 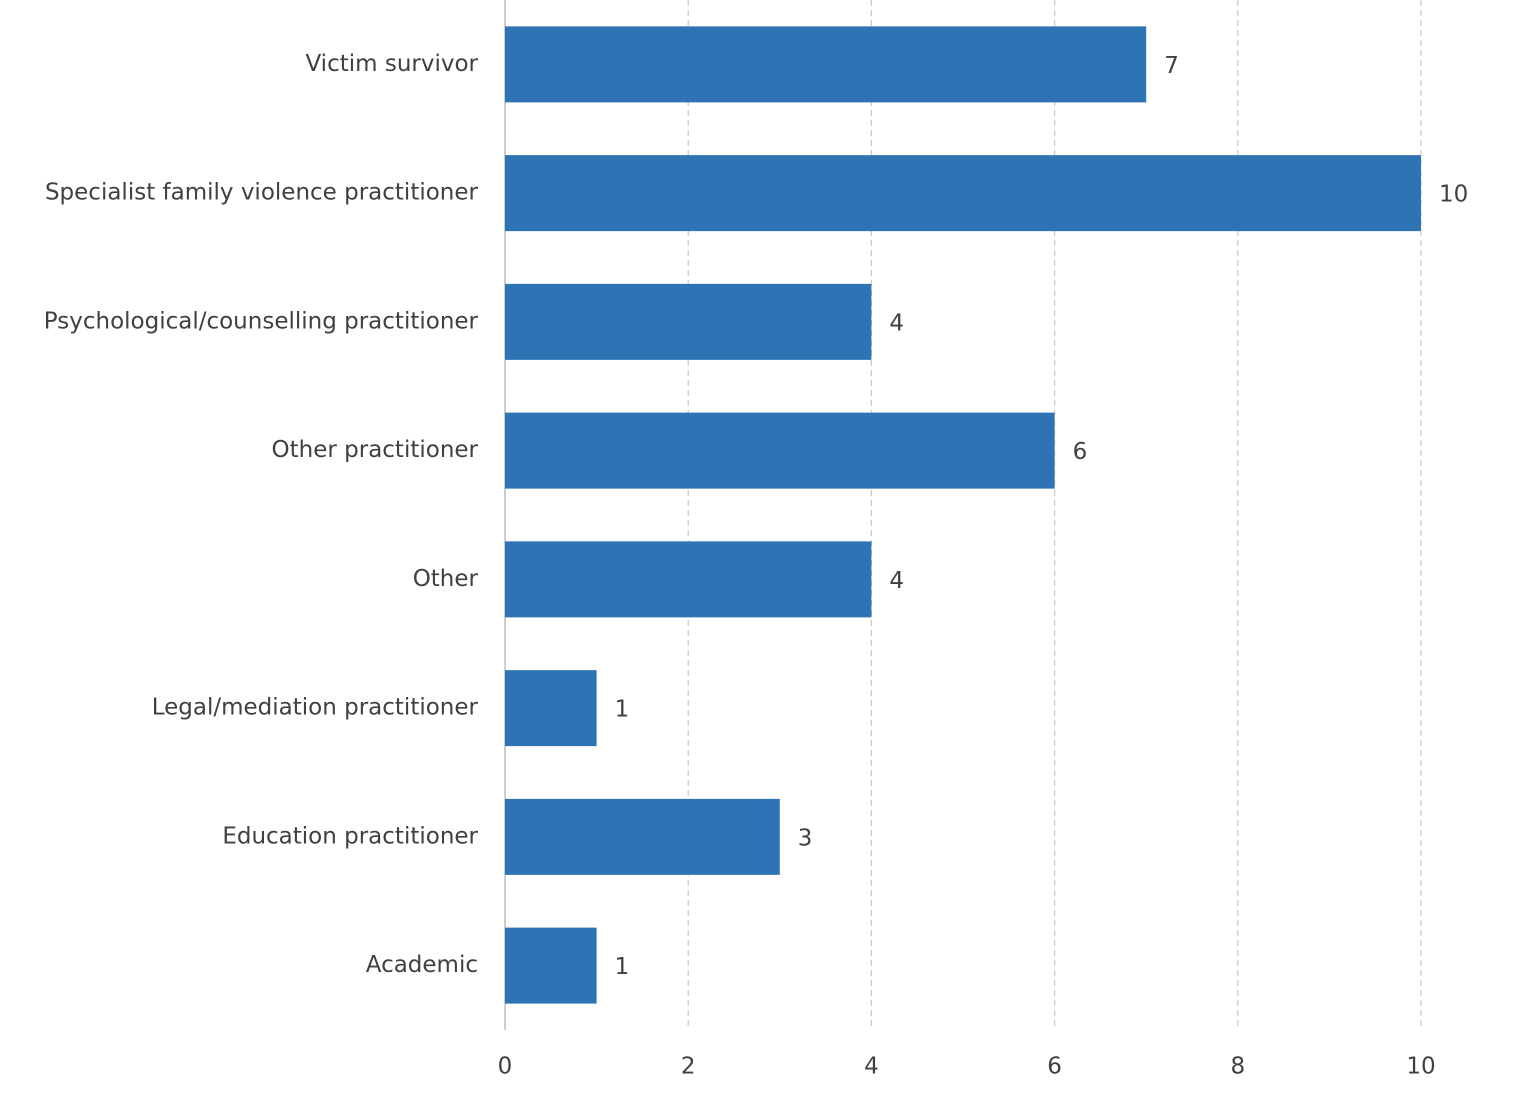 I want to click on y-tick-label: Education practitioner, so click(x=350, y=836).